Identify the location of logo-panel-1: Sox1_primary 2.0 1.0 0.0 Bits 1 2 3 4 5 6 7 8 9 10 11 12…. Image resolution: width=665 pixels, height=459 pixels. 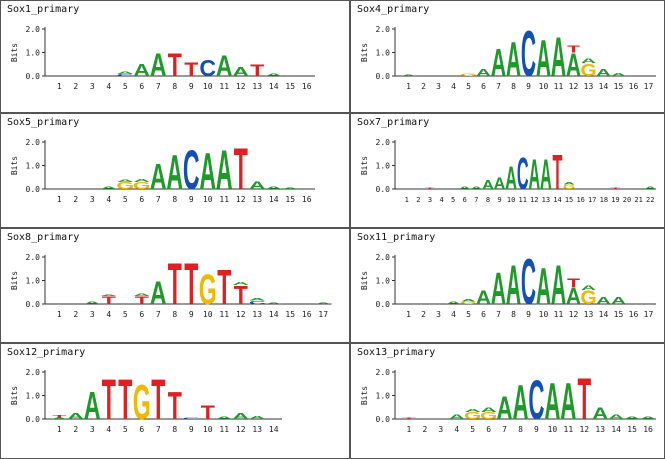
(175, 56).